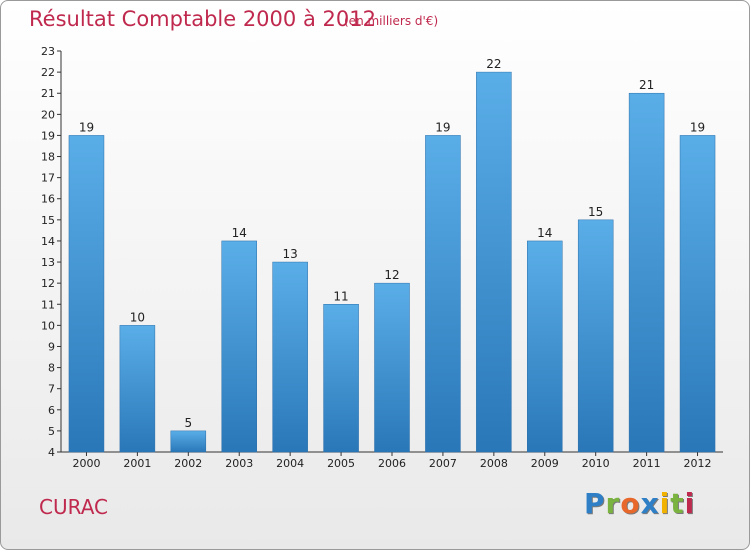 Image resolution: width=750 pixels, height=550 pixels. Describe the element at coordinates (48, 304) in the screenshot. I see `y-tick-label: 11` at that location.